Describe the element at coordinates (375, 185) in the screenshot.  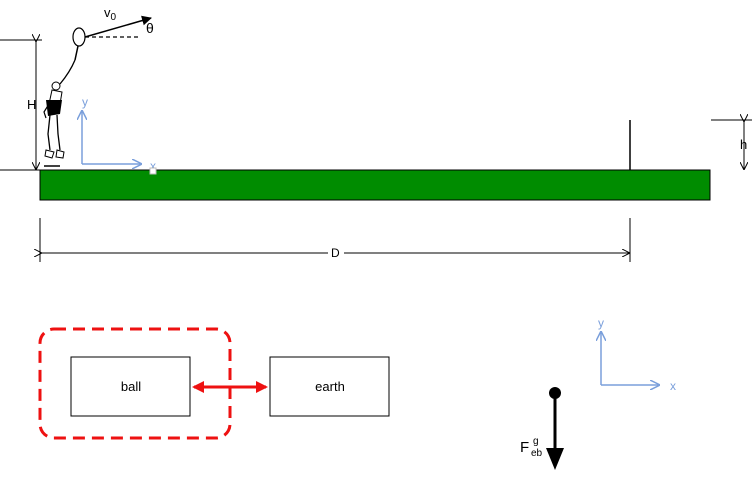
I see `court` at that location.